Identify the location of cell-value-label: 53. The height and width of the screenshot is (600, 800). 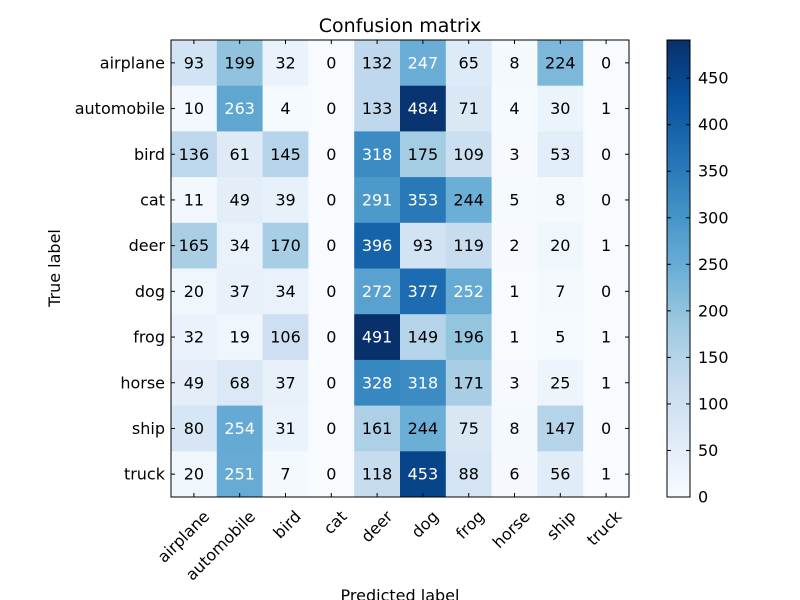
(560, 154).